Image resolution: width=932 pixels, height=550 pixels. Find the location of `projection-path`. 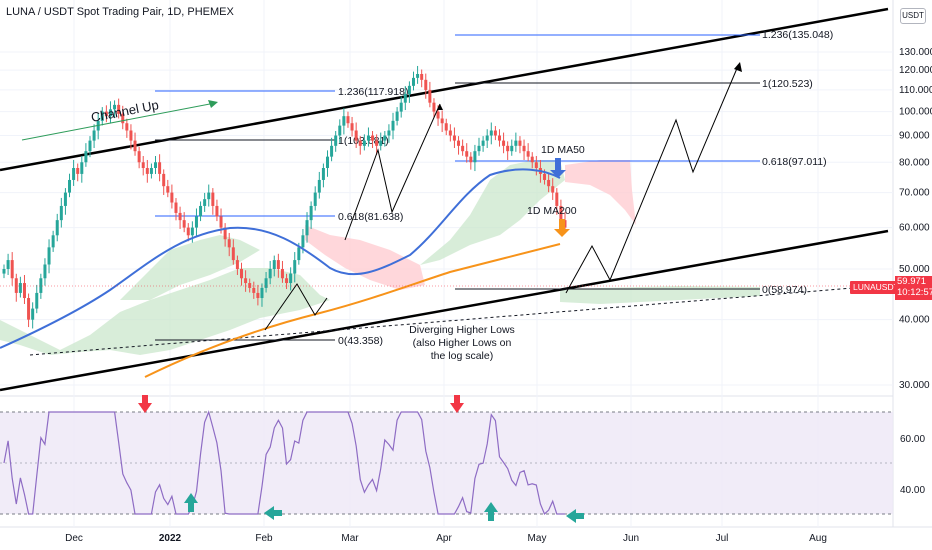

projection-path is located at coordinates (652, 179).